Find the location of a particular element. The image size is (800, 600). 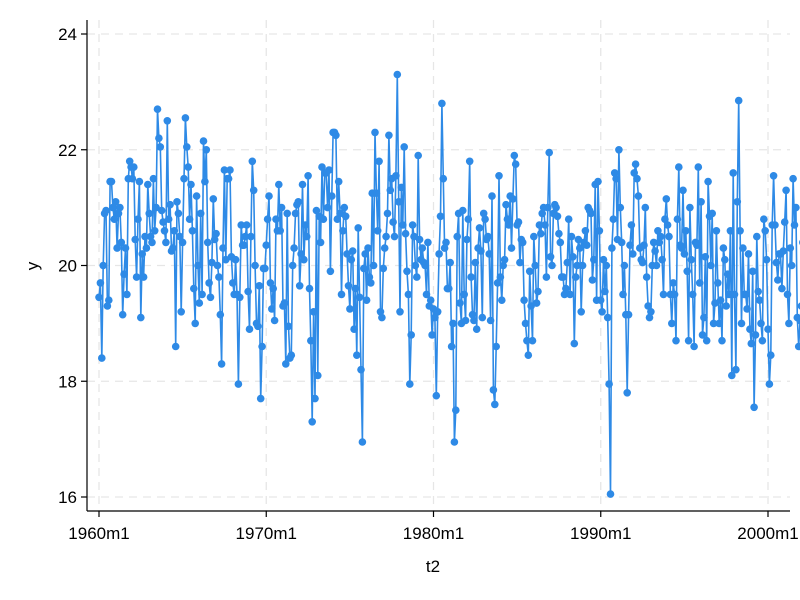

x-tick-label-0: 1960m1 is located at coordinates (98, 533).